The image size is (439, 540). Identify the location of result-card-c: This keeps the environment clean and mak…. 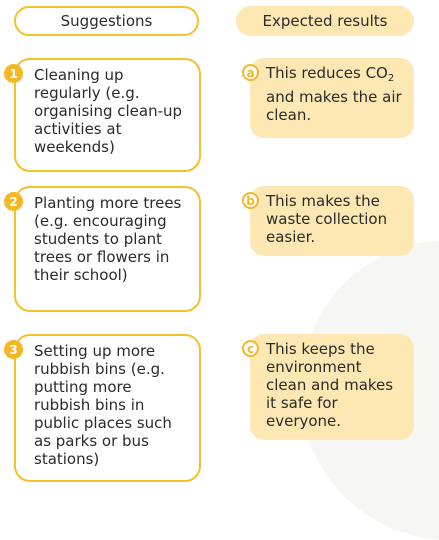
(332, 387).